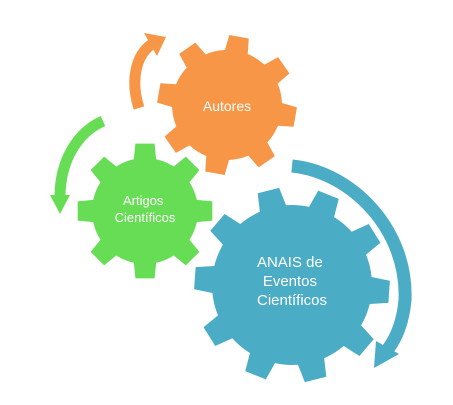 The width and height of the screenshot is (453, 405). I want to click on green-arrow, so click(78, 164).